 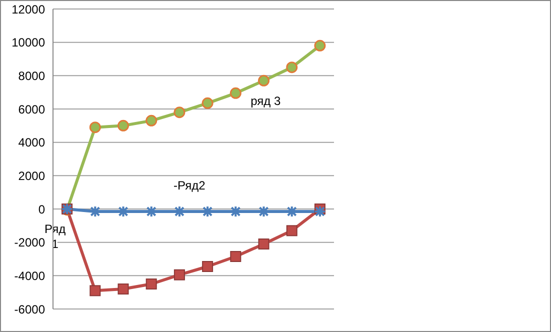 I want to click on y-tick-label: 4000, so click(x=32, y=143).